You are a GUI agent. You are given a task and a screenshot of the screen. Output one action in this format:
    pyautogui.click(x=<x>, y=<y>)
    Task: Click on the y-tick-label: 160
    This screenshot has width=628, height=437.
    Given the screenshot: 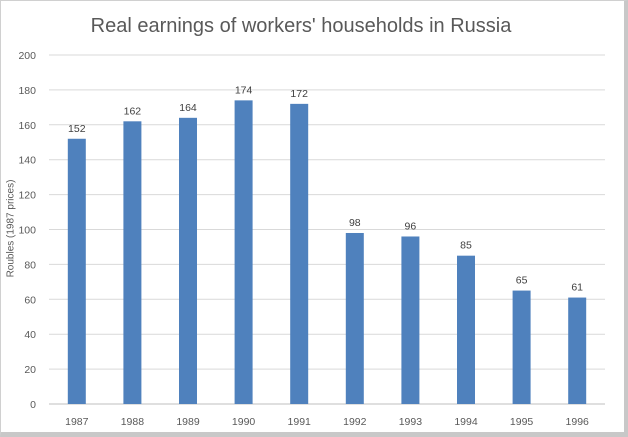 What is the action you would take?
    pyautogui.click(x=27, y=126)
    